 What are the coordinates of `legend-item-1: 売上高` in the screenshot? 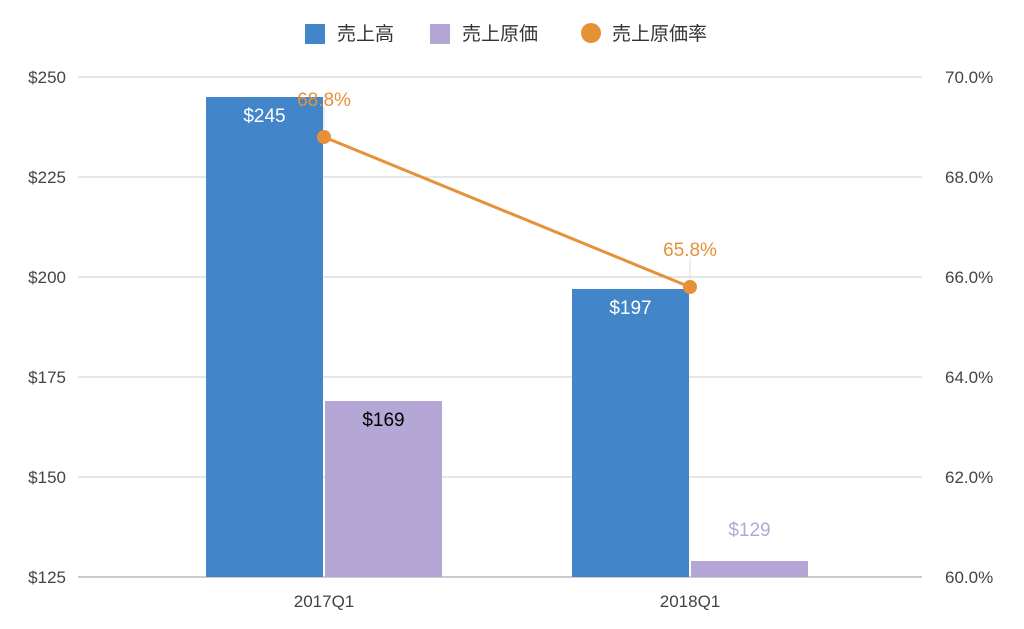 It's located at (349, 34).